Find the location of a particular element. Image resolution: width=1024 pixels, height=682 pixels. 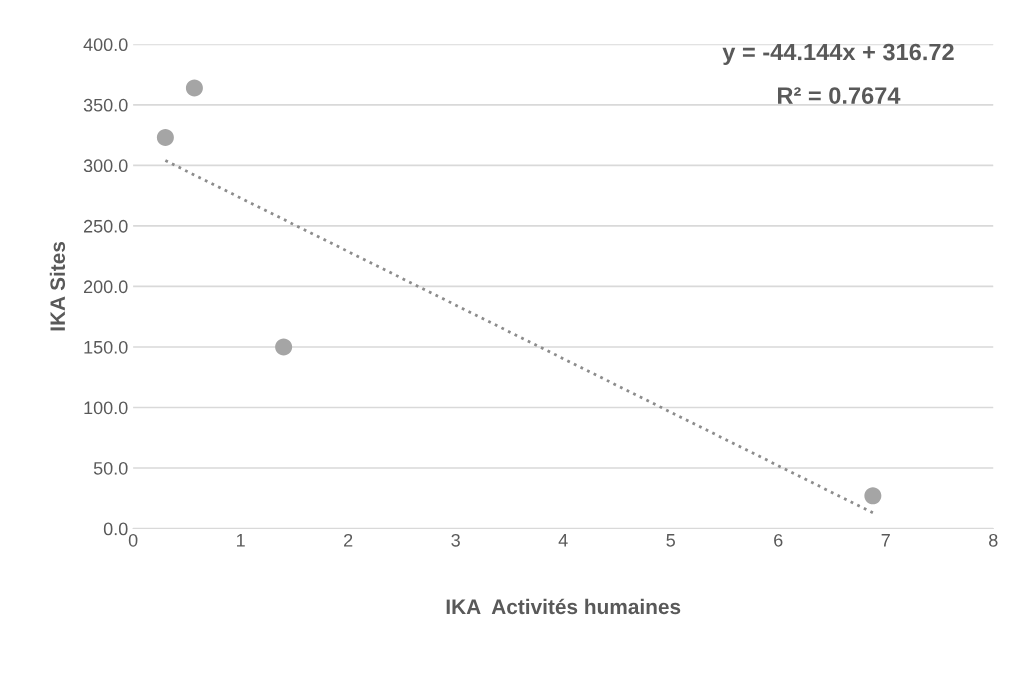

y-tick-label: 150.0 is located at coordinates (106, 347).